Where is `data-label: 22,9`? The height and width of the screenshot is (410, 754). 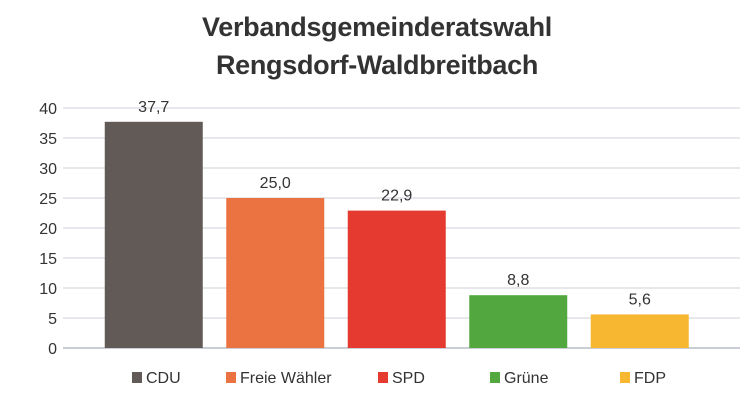 data-label: 22,9 is located at coordinates (396, 196).